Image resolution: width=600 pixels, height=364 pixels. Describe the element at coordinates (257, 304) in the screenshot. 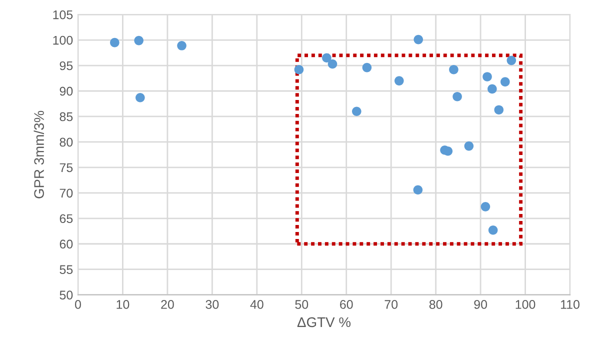

I see `x-tick-label: 40` at that location.